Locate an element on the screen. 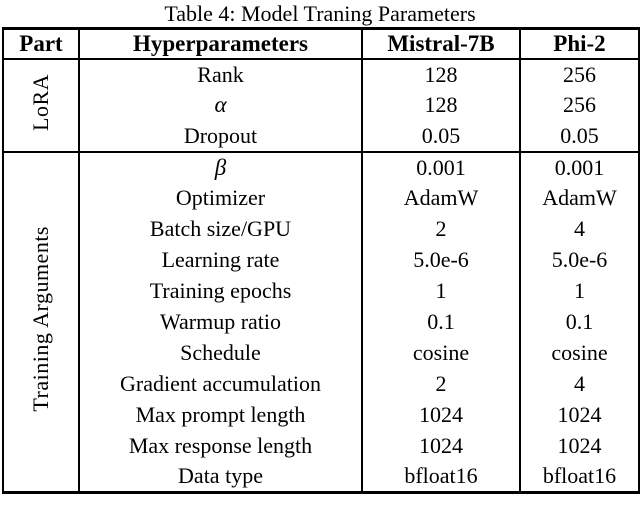 This screenshot has height=510, width=640. table-row: Max prompt length 1024 1024 is located at coordinates (321, 415).